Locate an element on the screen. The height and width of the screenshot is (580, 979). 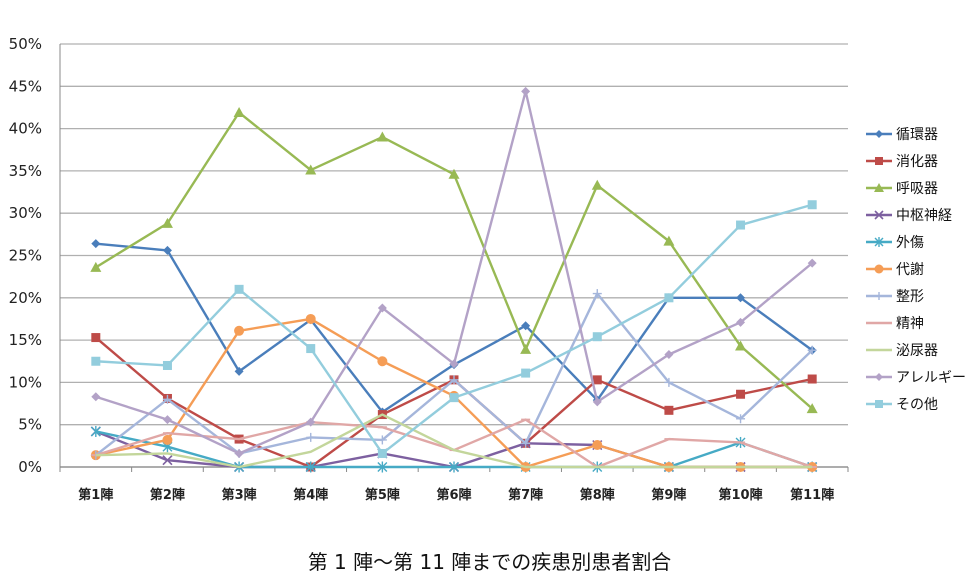
legend-item: 呼吸器 is located at coordinates (902, 189).